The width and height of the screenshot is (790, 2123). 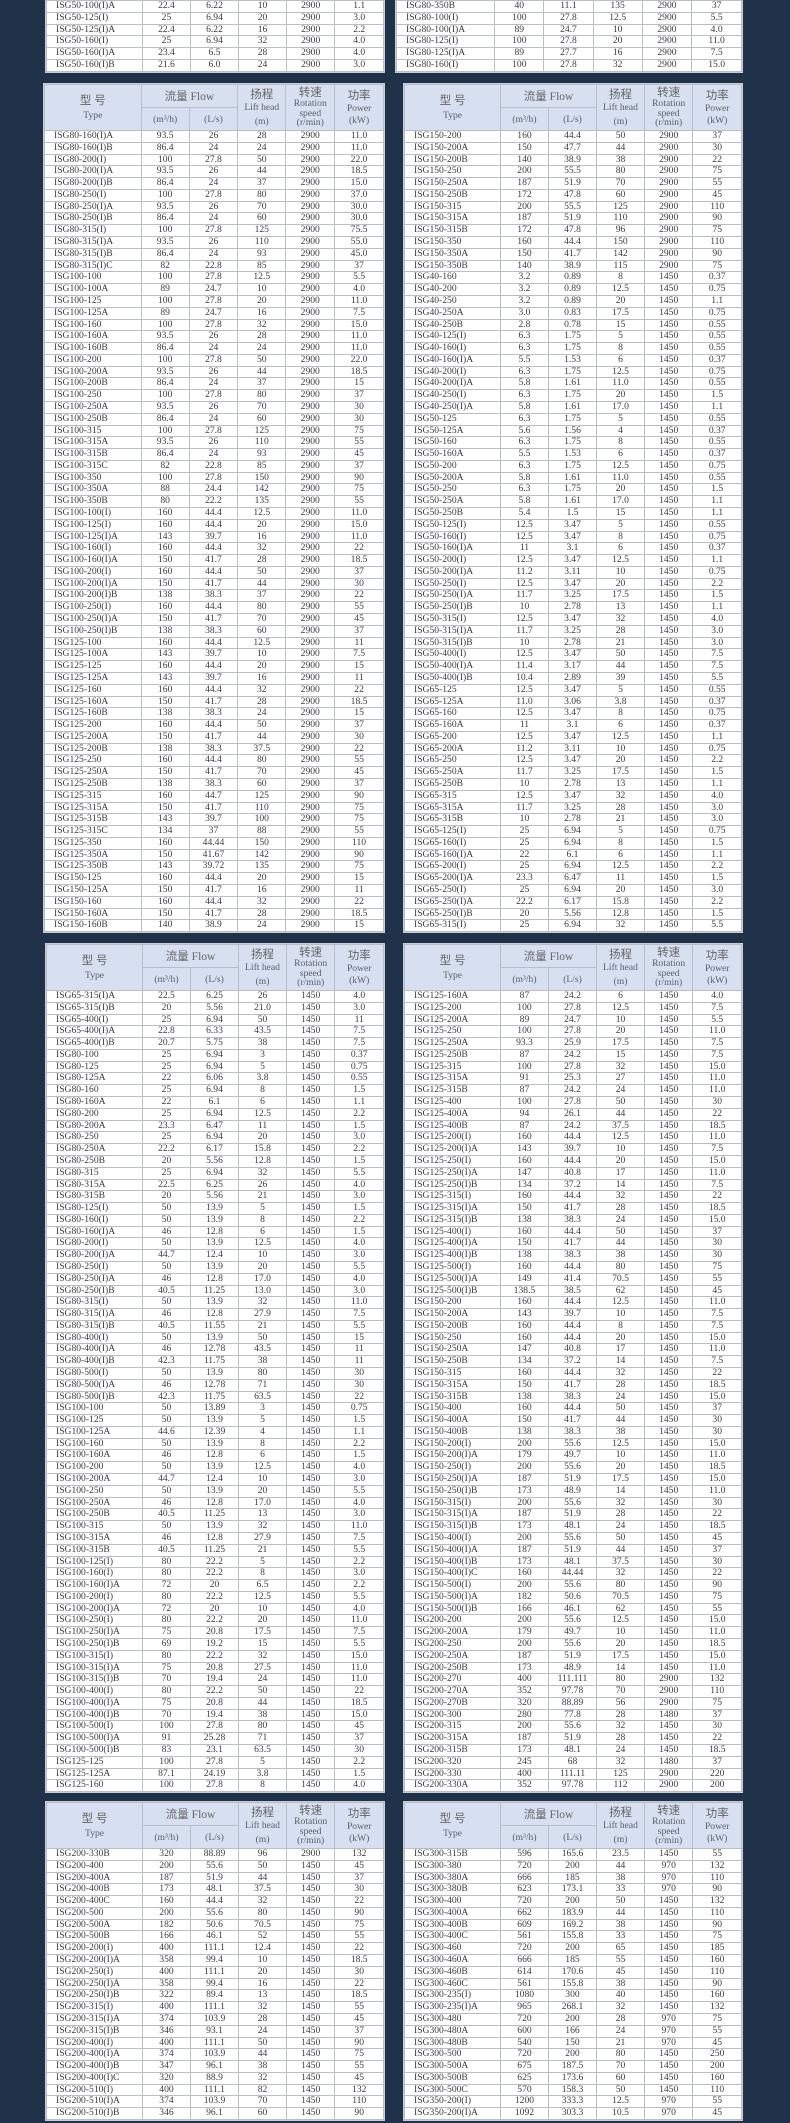 What do you see at coordinates (214, 1691) in the screenshot?
I see `cell-flow-ls: 22.2` at bounding box center [214, 1691].